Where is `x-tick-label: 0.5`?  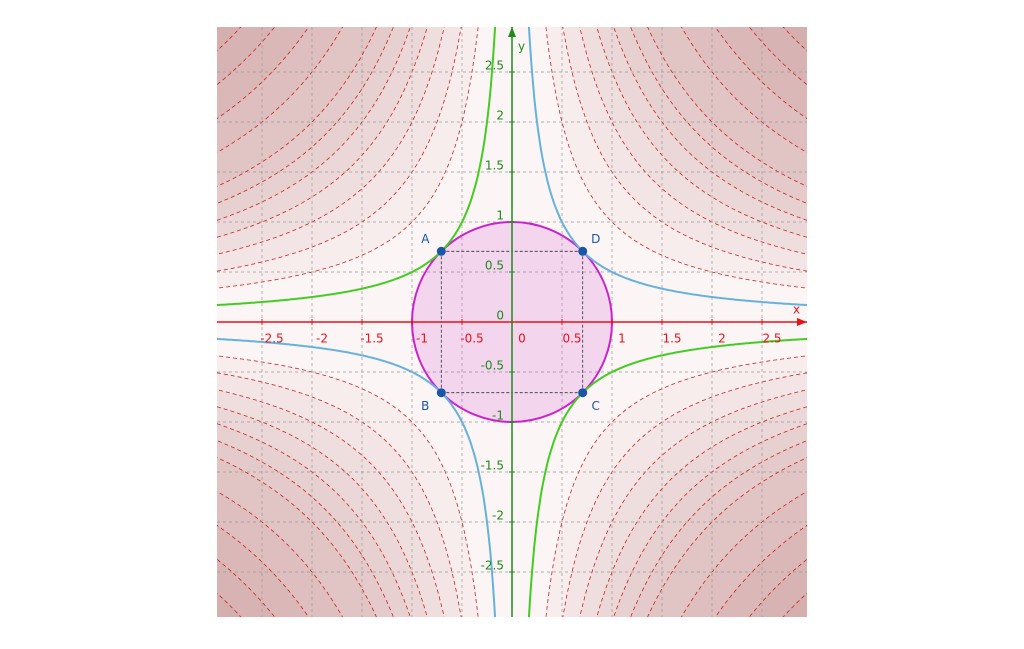
x-tick-label: 0.5 is located at coordinates (571, 339).